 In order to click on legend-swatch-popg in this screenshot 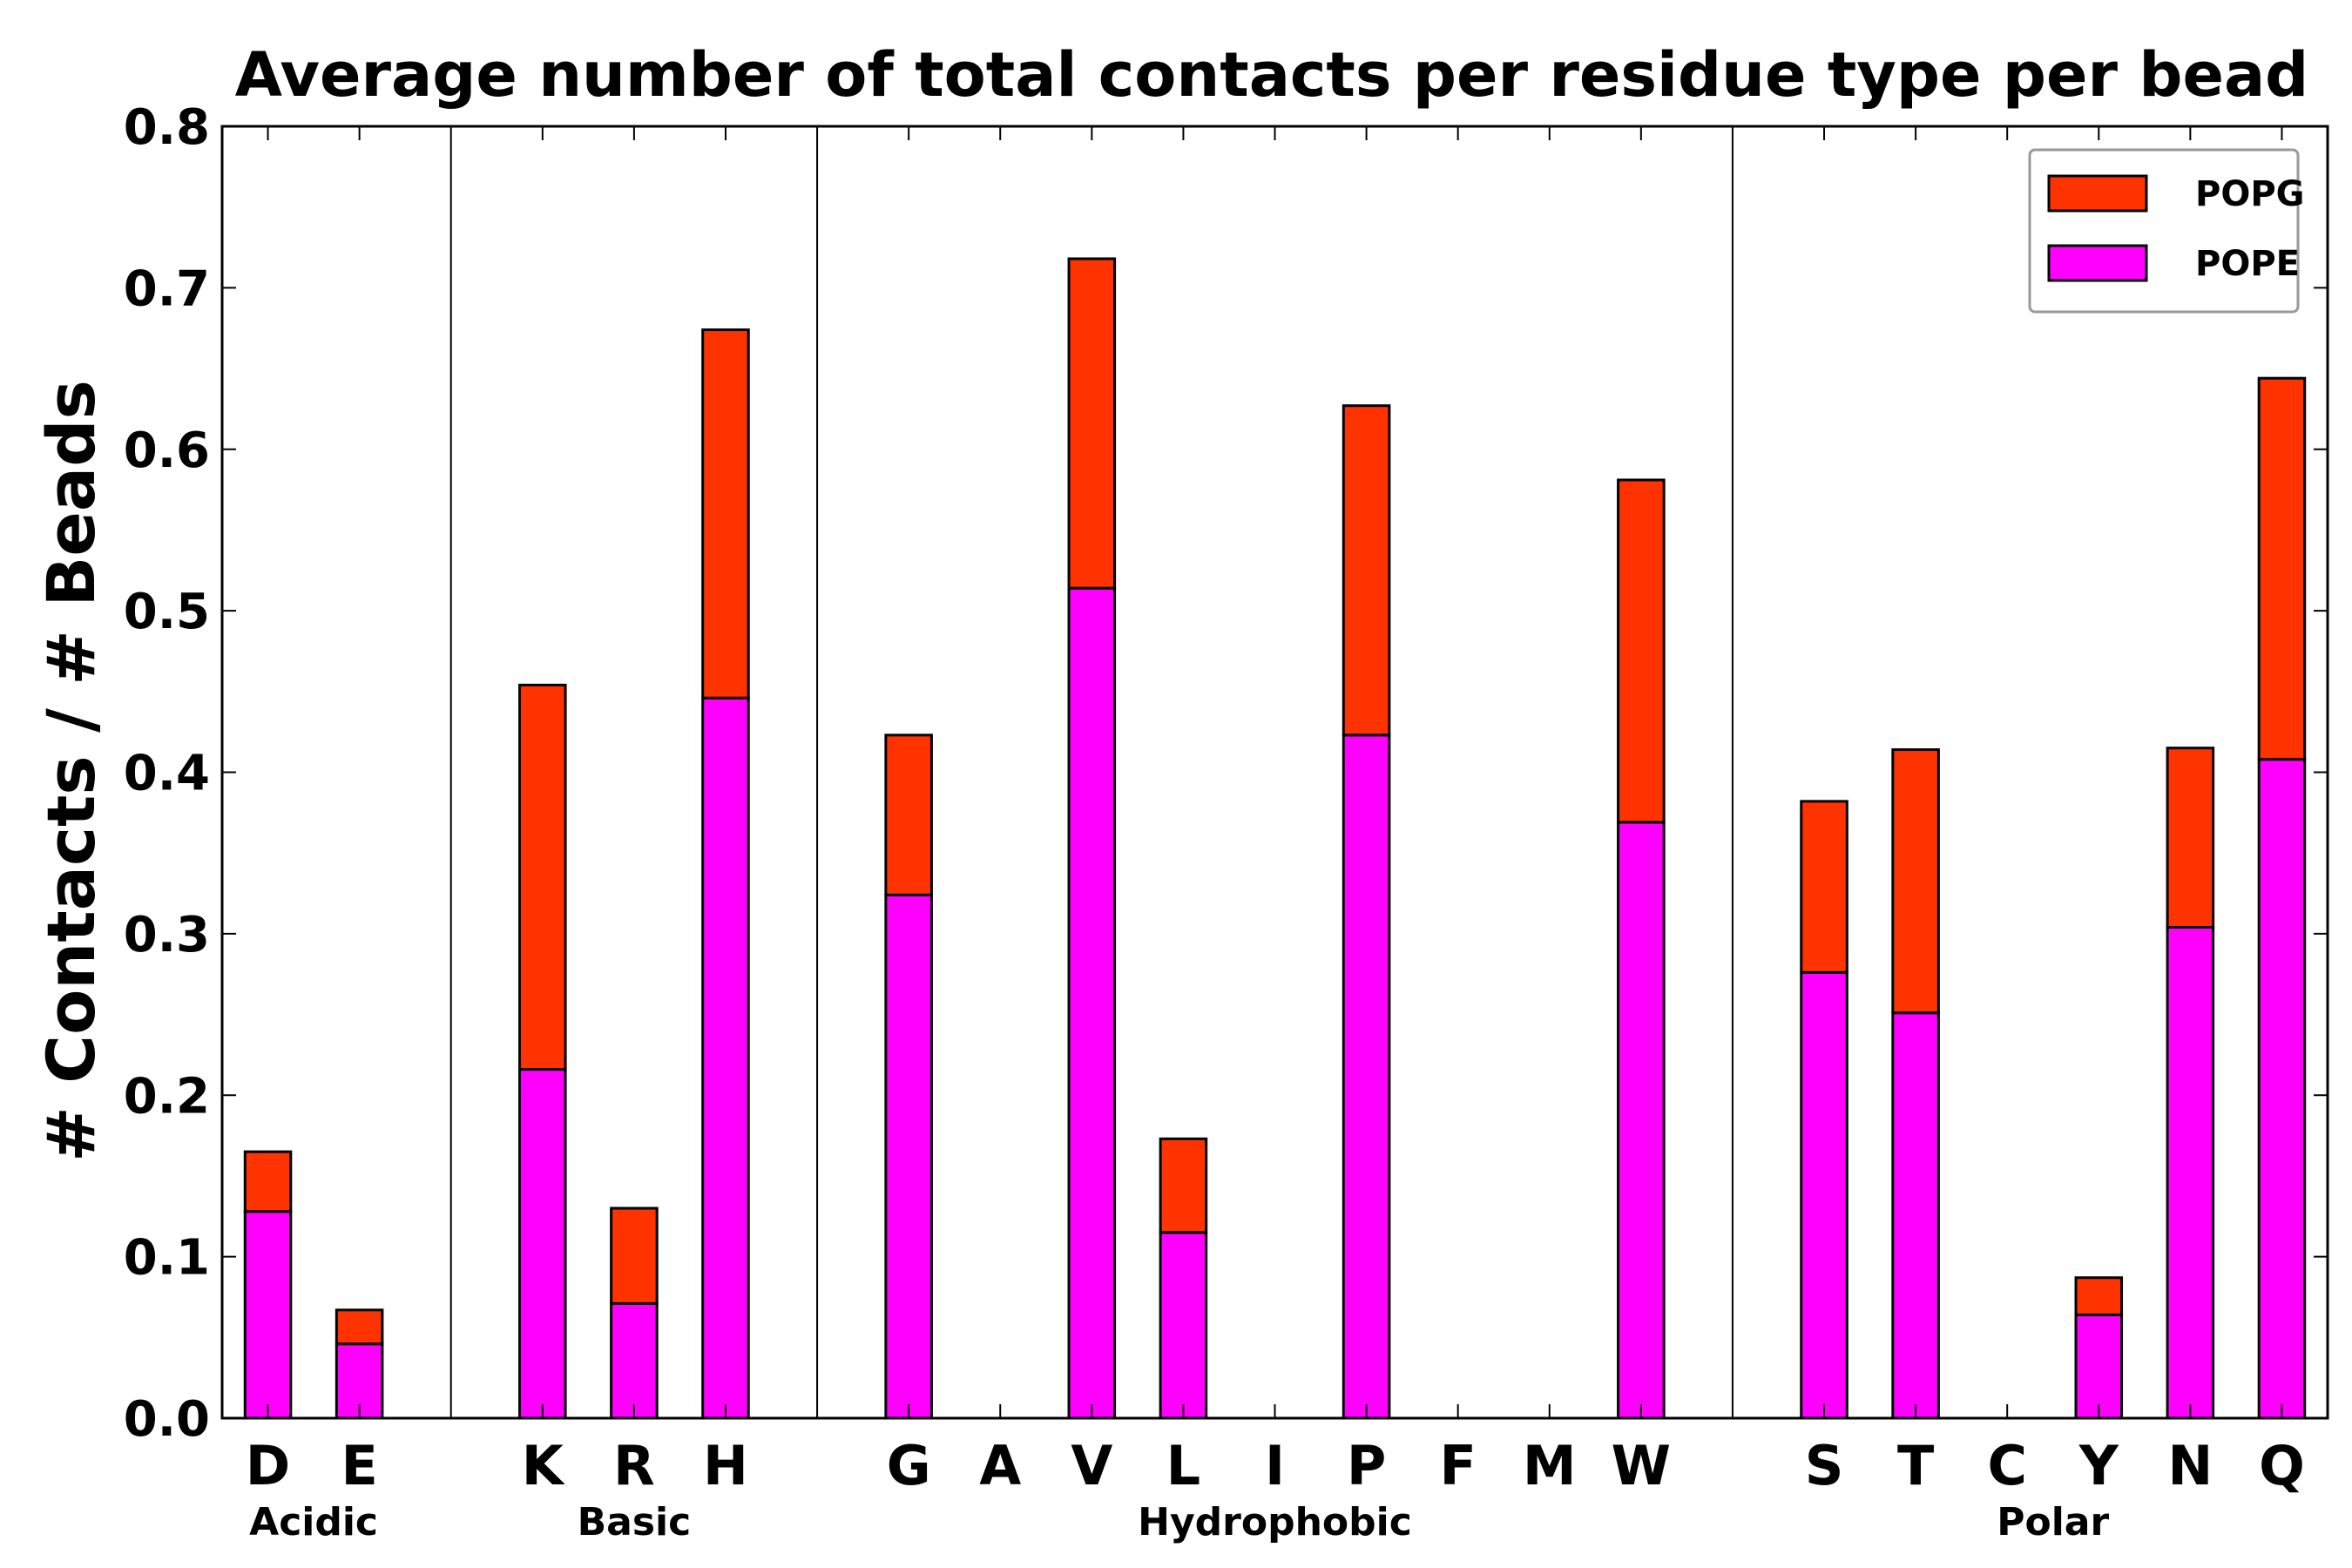, I will do `click(2097, 193)`.